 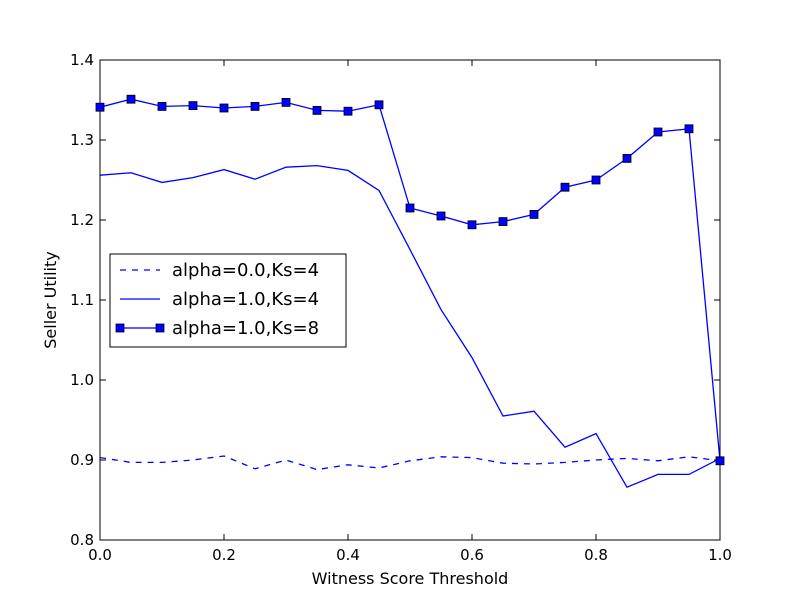 I want to click on y-tick-label: 1.2, so click(x=82, y=220).